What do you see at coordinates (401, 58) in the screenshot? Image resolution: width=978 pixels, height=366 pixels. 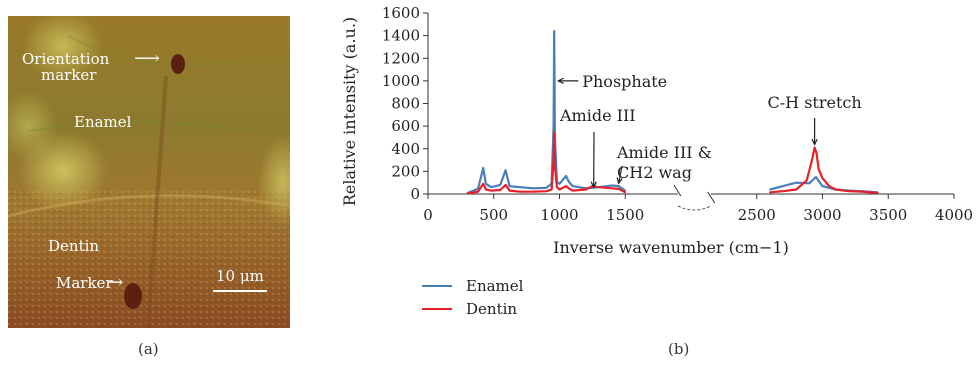 I see `y-tick-label: 1200` at bounding box center [401, 58].